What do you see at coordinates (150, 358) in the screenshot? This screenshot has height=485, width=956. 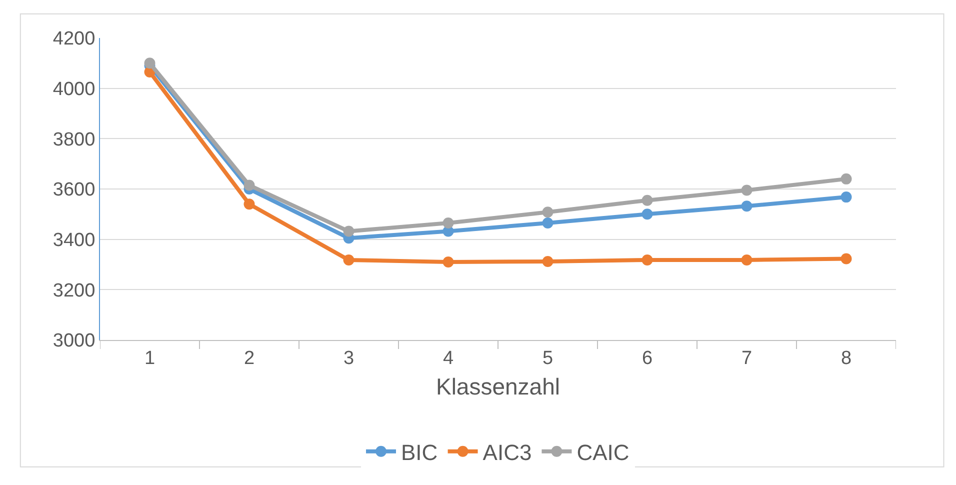 I see `x-tick-label: 1` at bounding box center [150, 358].